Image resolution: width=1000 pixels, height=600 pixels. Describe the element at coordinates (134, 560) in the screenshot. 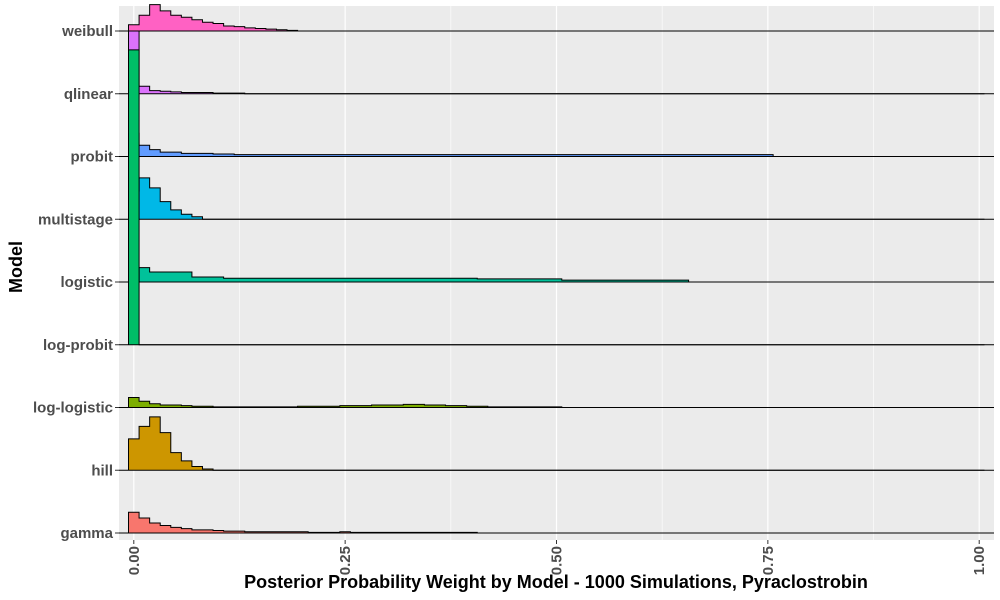

I see `x-tick-label: 0.00` at that location.